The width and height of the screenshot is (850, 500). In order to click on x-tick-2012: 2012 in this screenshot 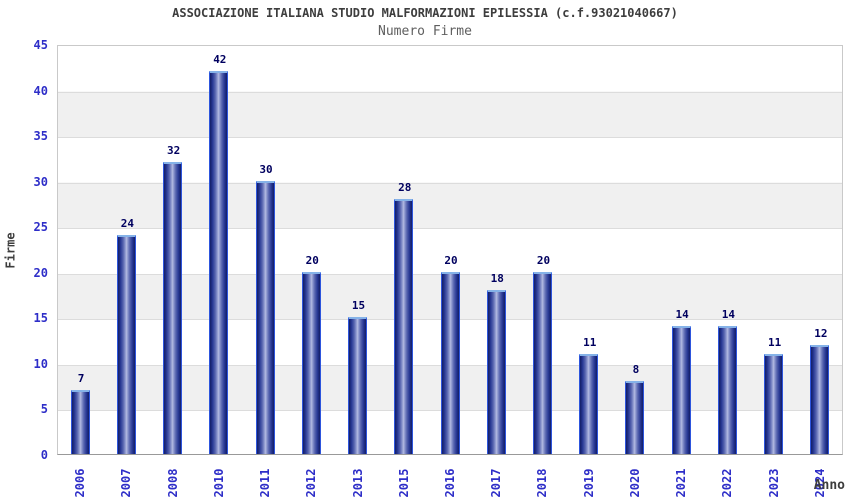, I will do `click(311, 483)`.